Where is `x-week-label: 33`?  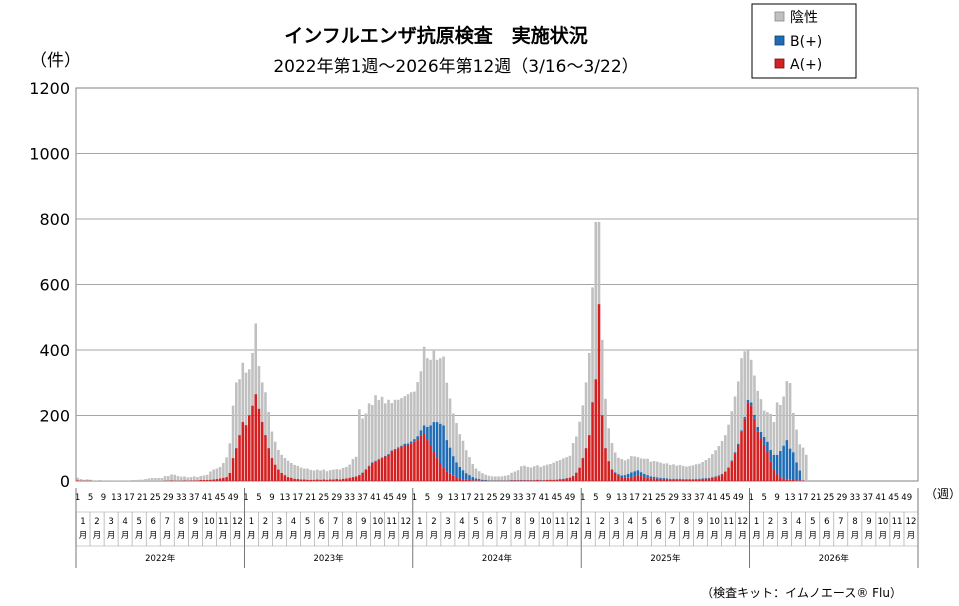
x-week-label: 33 is located at coordinates (349, 498).